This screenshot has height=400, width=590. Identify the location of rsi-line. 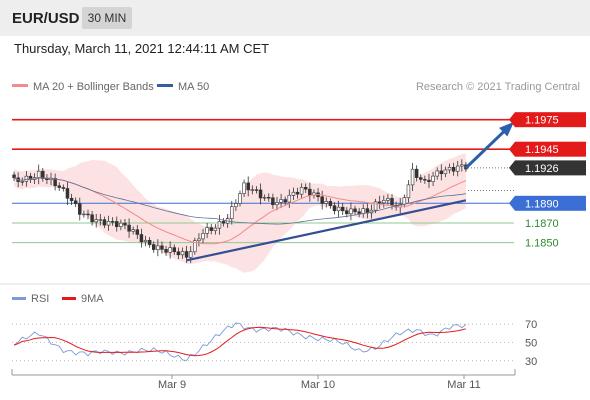
(240, 341).